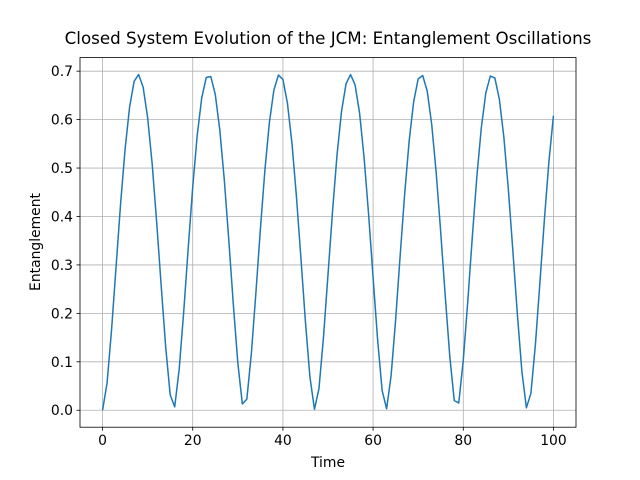 This screenshot has height=480, width=640. I want to click on y-tick-label: 0.0, so click(62, 411).